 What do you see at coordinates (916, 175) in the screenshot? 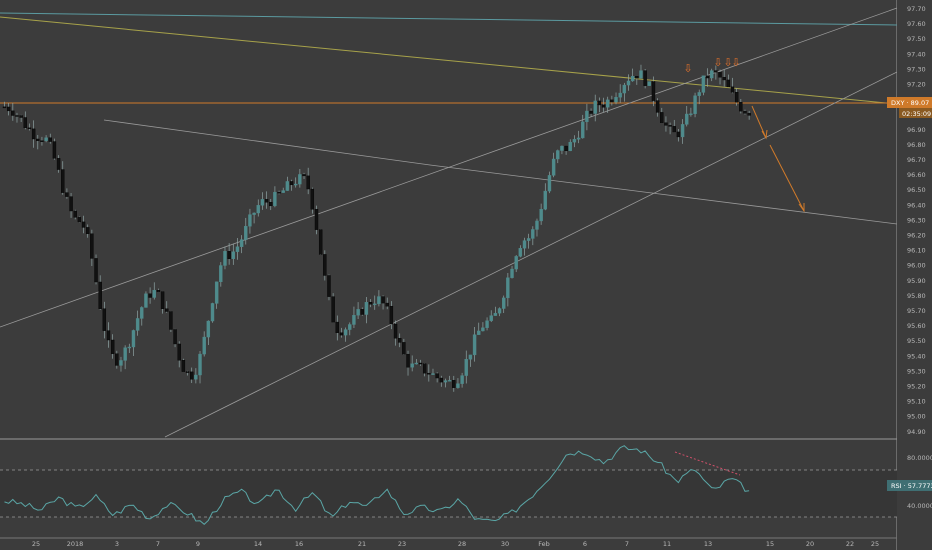
I see `y-tick-label: 96.60` at bounding box center [916, 175].